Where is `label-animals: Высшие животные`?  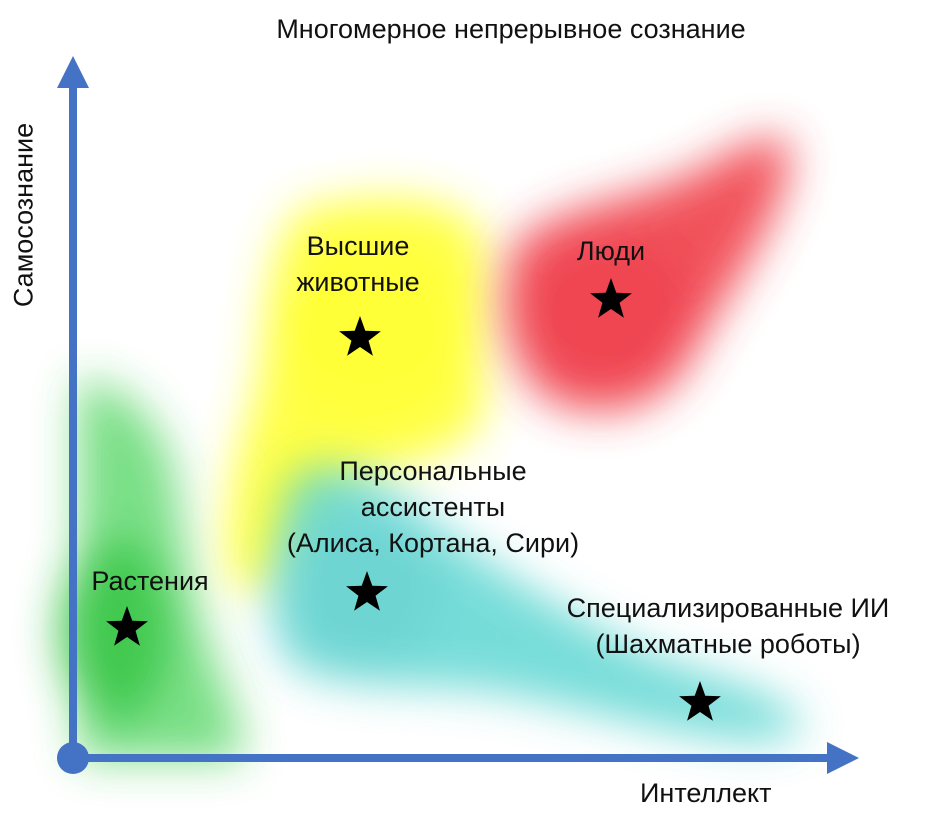 label-animals: Высшие животные is located at coordinates (357, 264).